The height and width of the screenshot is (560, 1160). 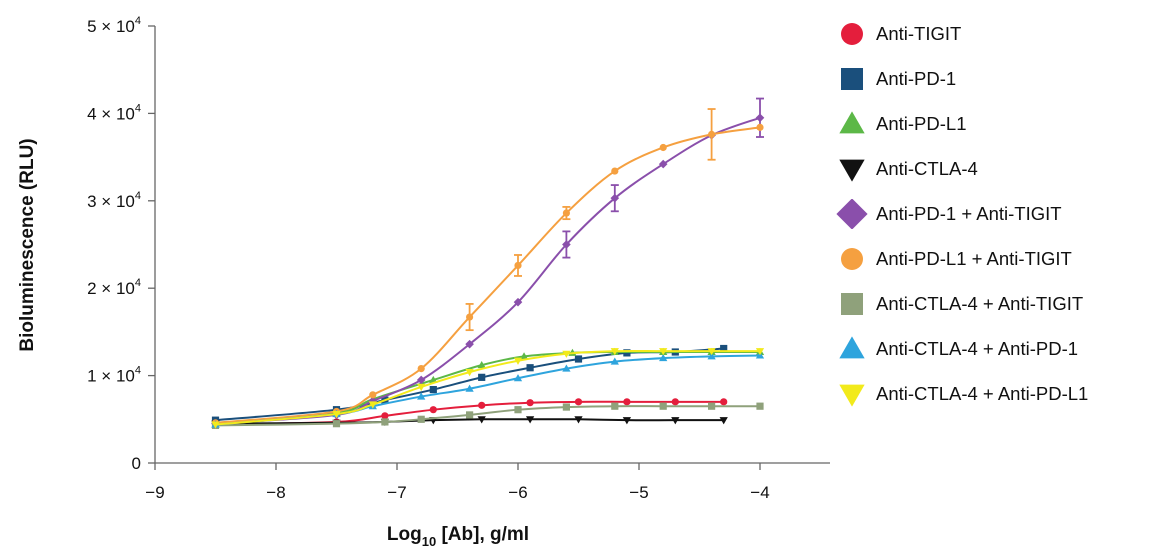 What do you see at coordinates (977, 348) in the screenshot?
I see `legend-label: Anti-CTLA-4 + Anti-PD-1` at bounding box center [977, 348].